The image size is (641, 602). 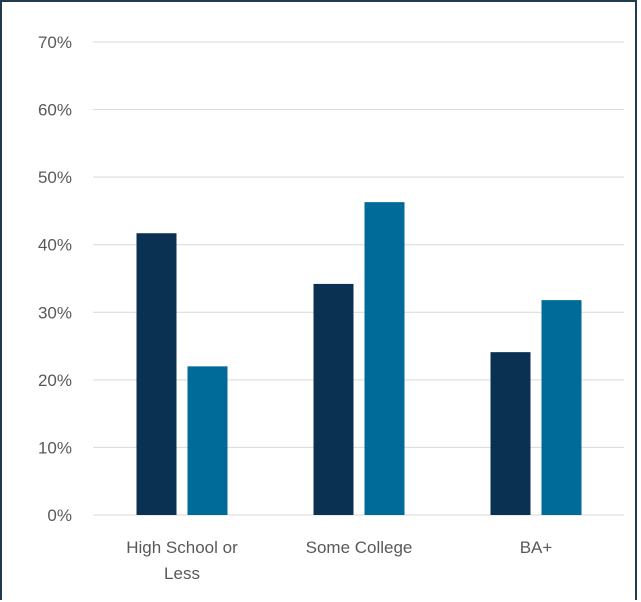 I want to click on y-axis-ticks: 0% 10% 20% 30% 40% 50% 60% 70%, so click(x=55, y=279).